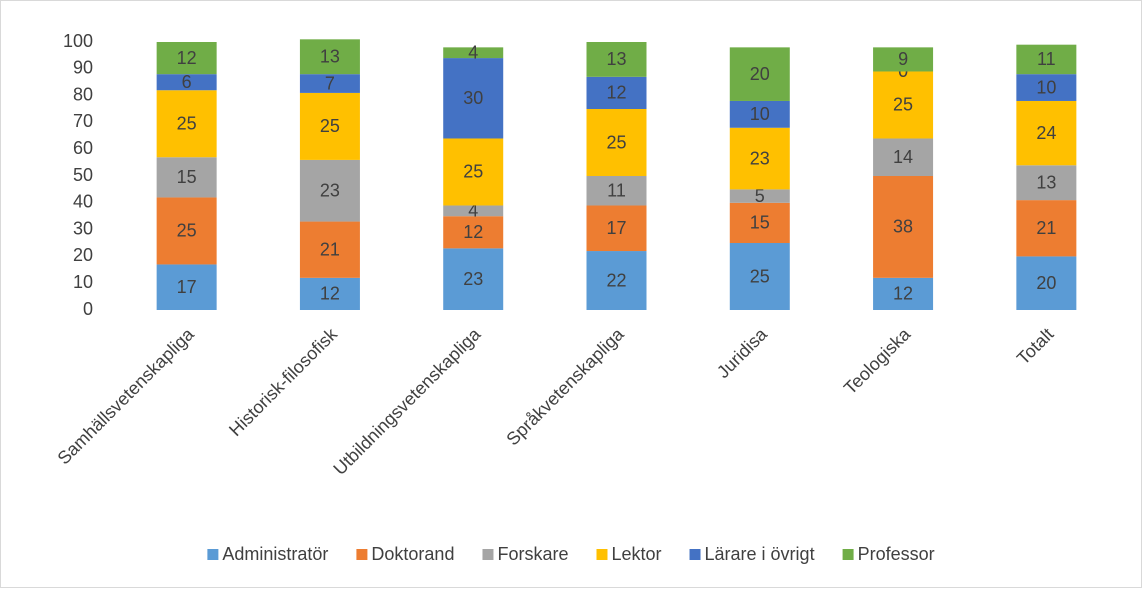 The image size is (1142, 593). I want to click on data-label: 17, so click(187, 287).